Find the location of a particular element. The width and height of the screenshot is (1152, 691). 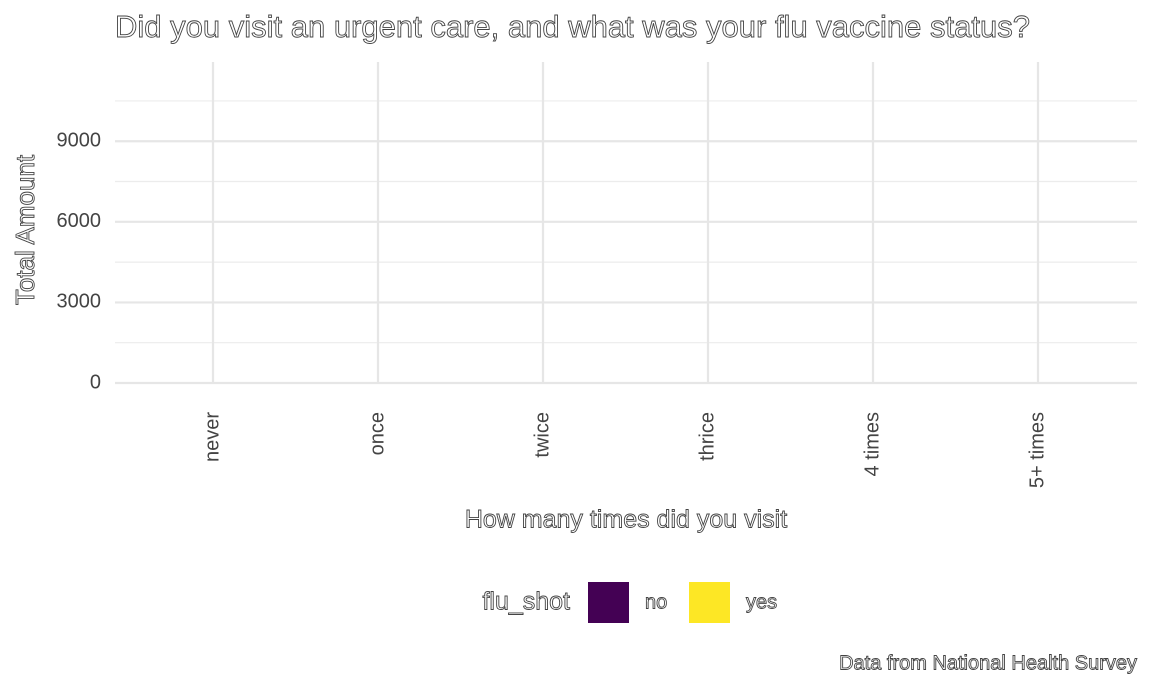

x-tick-label: twice is located at coordinates (542, 435).